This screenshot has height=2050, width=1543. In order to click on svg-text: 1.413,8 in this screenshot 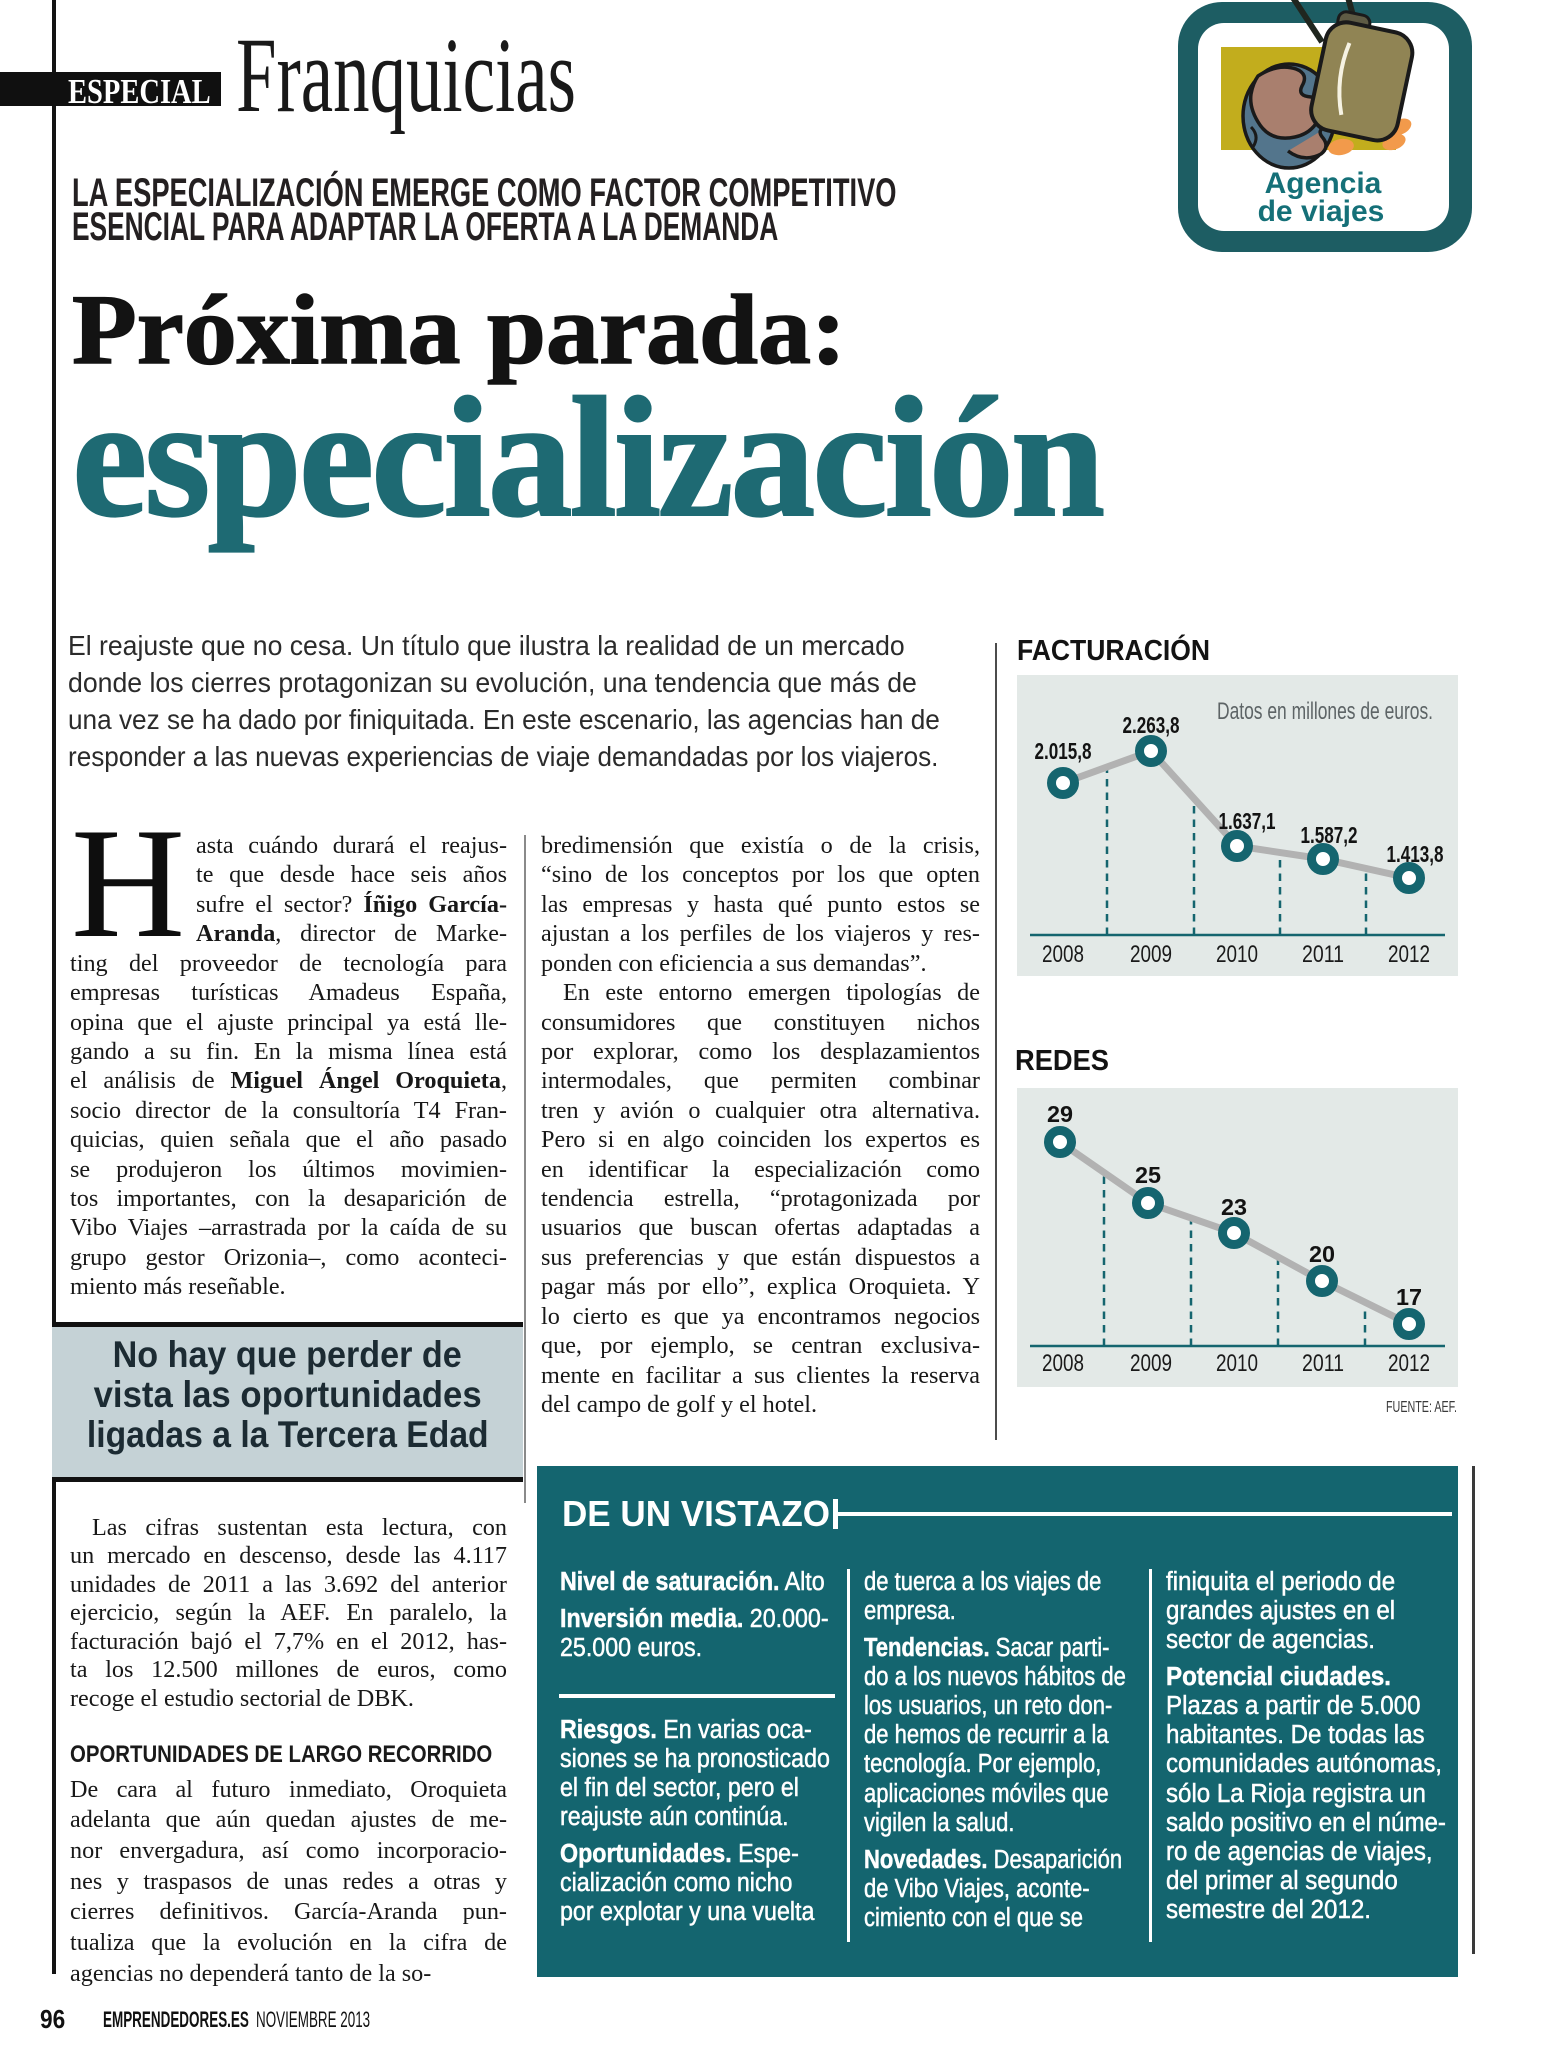, I will do `click(1415, 854)`.